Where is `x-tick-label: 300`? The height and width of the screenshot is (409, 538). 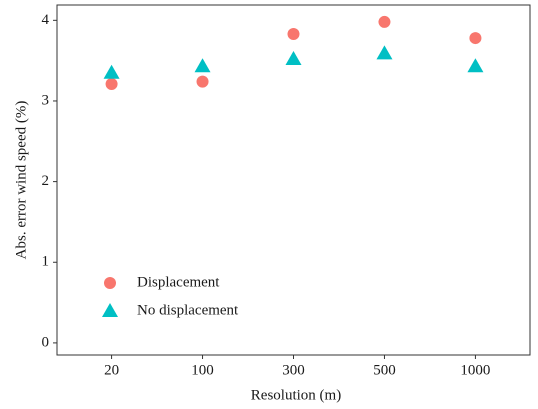 x-tick-label: 300 is located at coordinates (293, 370).